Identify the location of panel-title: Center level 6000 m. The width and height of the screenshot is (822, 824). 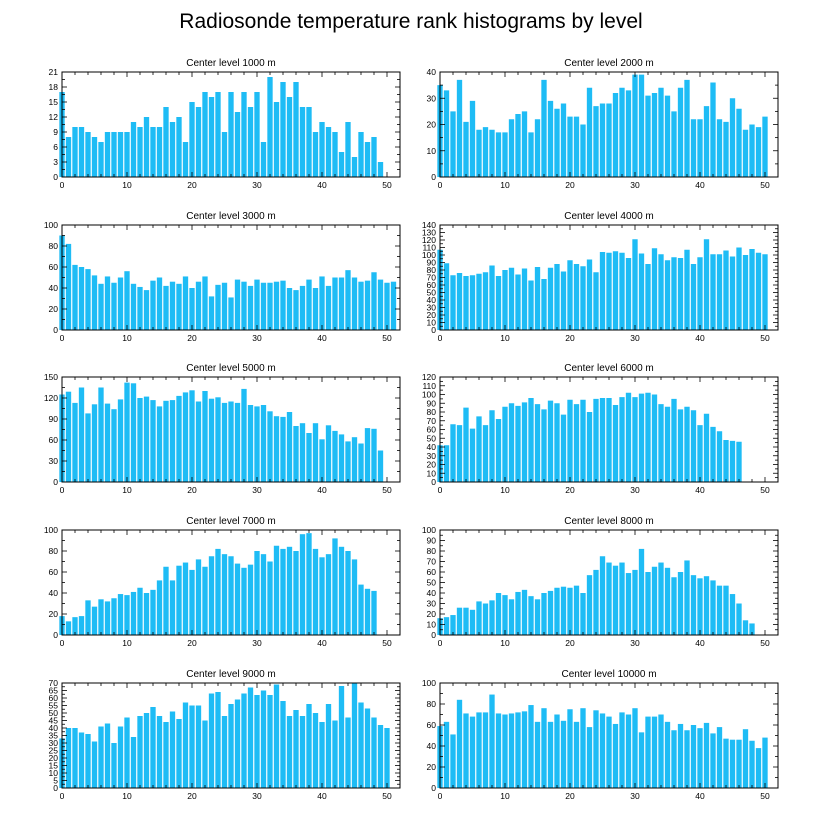
(609, 368).